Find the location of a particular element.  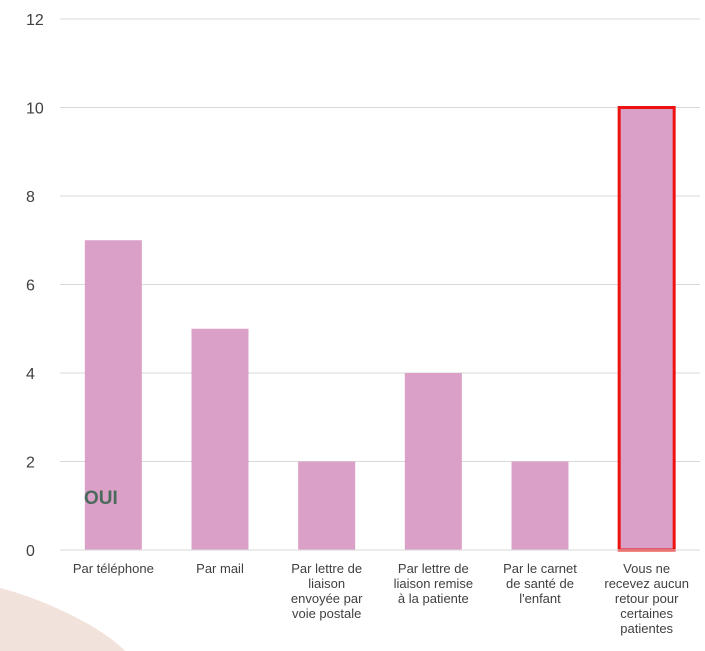

y-tick-label: 12 is located at coordinates (35, 20).